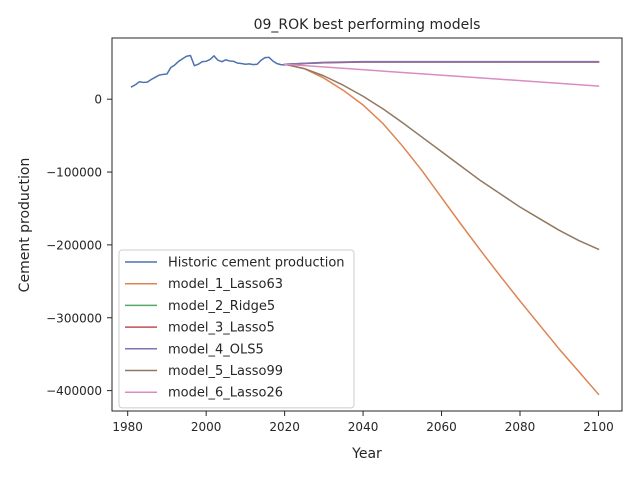  Describe the element at coordinates (225, 393) in the screenshot. I see `legend-label-model-6-lasso26: model_6_Lasso26` at that location.